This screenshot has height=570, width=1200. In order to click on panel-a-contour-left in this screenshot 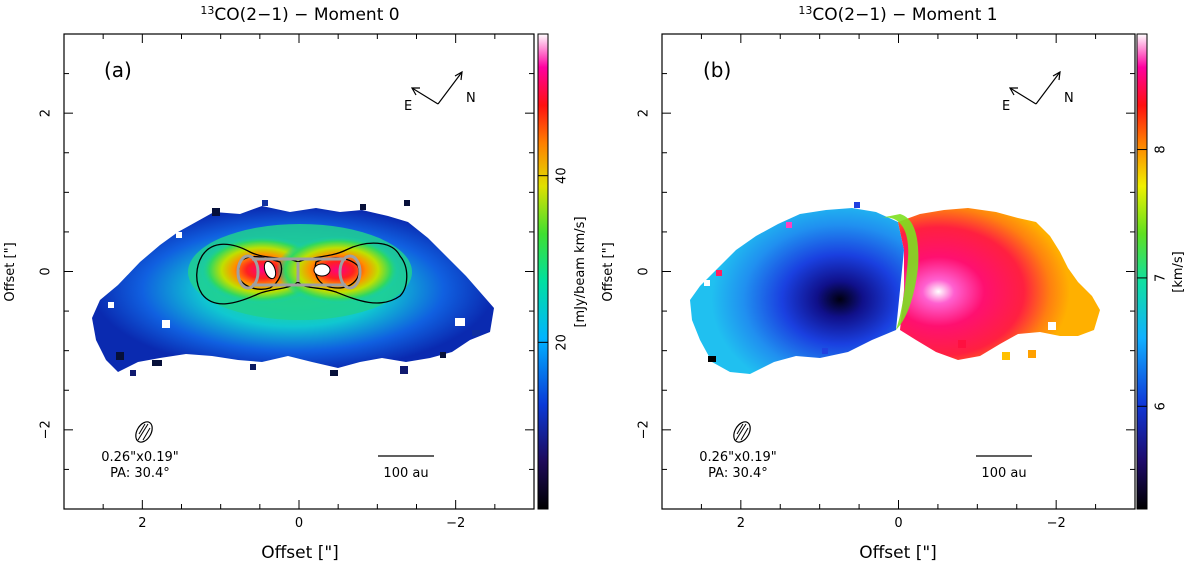, I will do `click(260, 272)`.